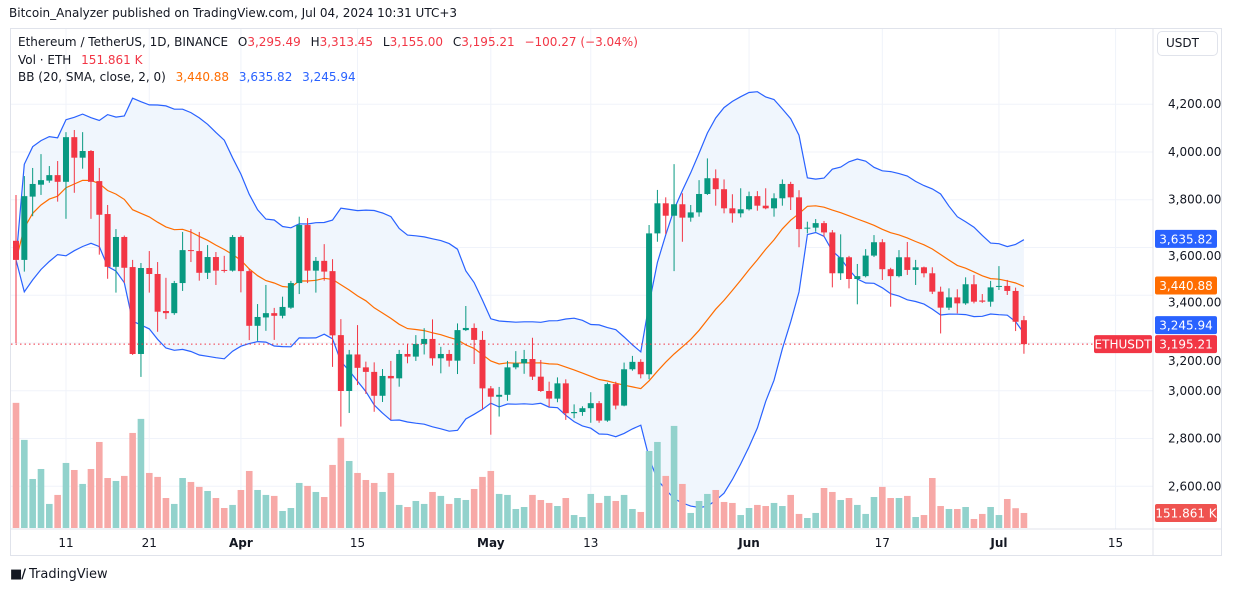 The width and height of the screenshot is (1233, 592). I want to click on close-value: 3,195.21, so click(488, 42).